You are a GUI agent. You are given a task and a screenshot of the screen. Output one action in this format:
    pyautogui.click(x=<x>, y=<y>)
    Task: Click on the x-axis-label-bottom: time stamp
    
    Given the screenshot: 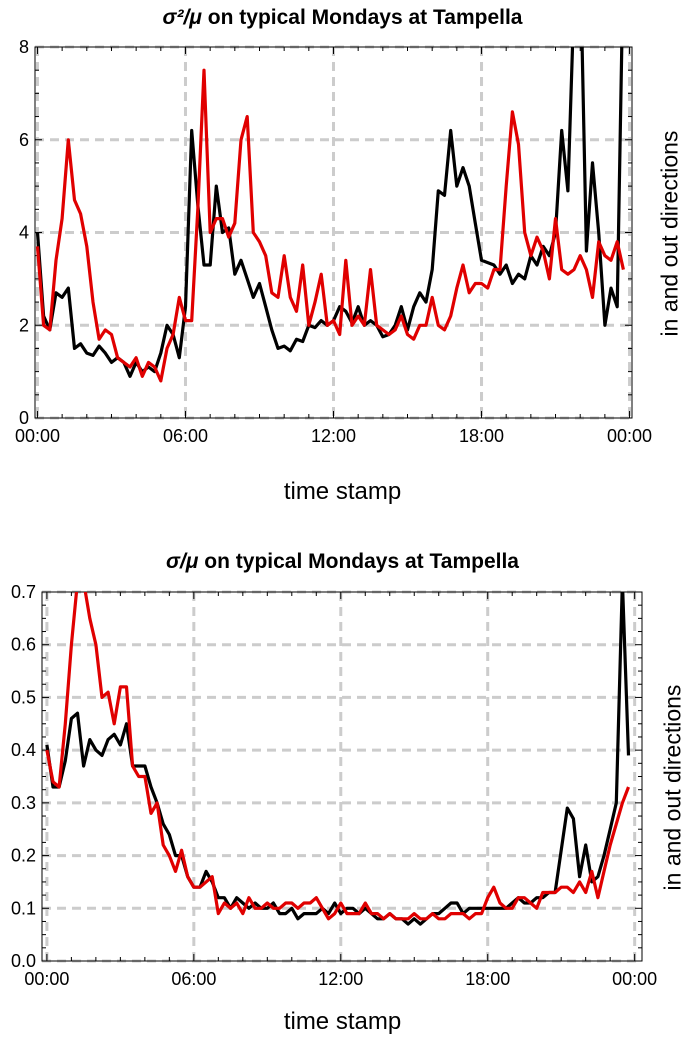 What is the action you would take?
    pyautogui.click(x=342, y=1021)
    